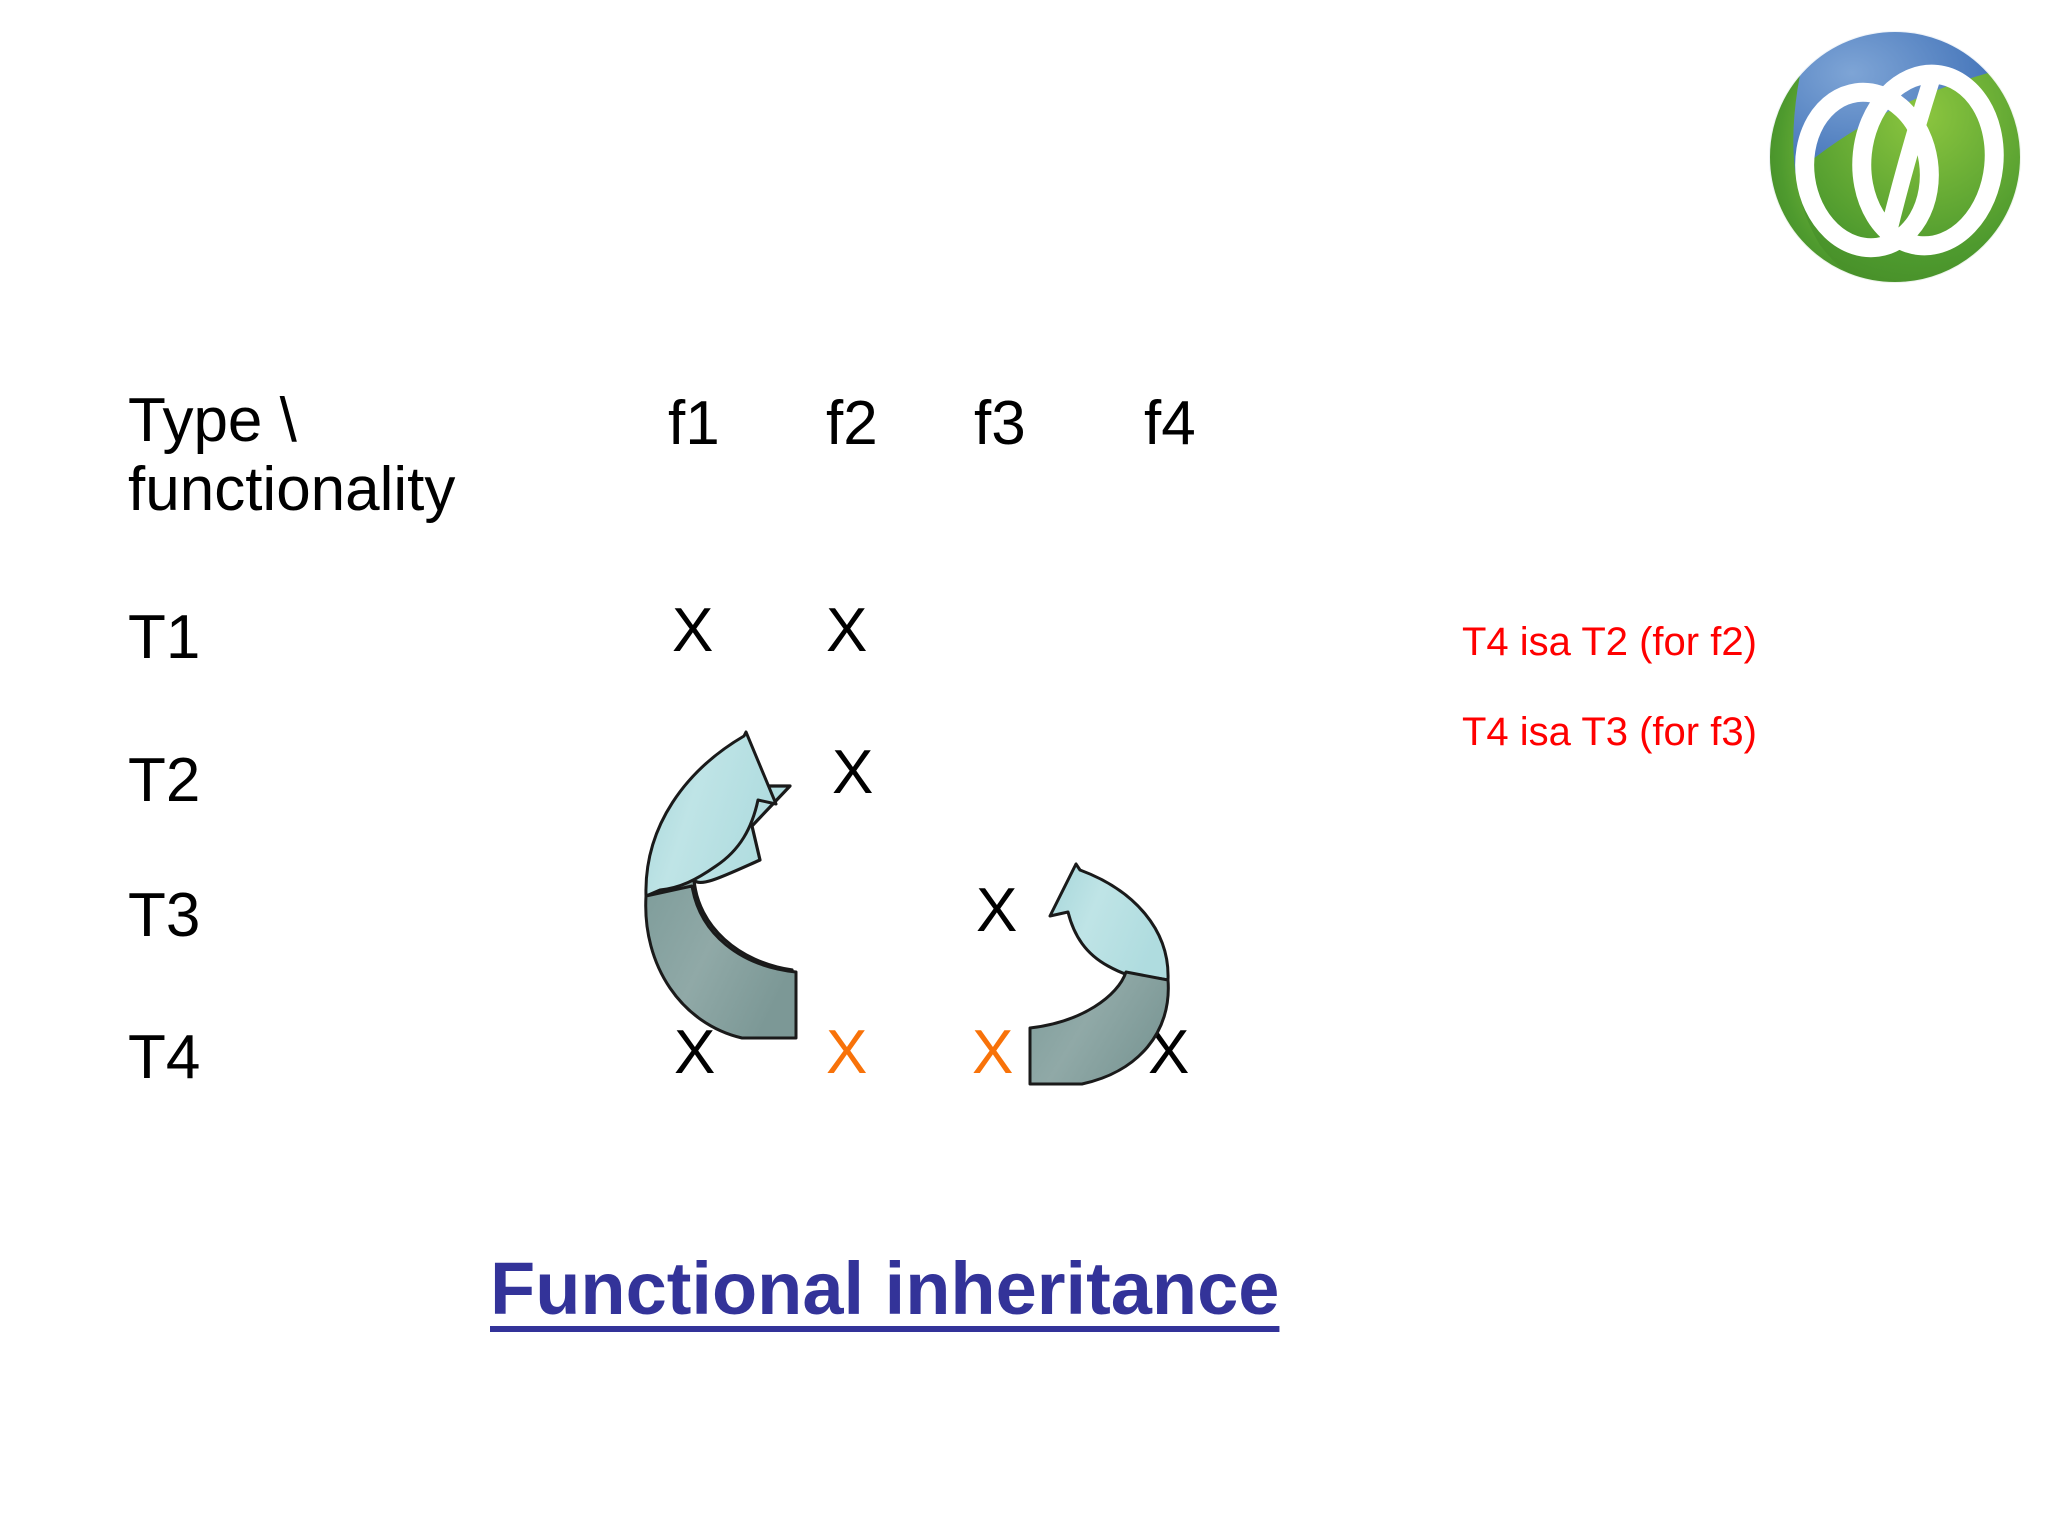  What do you see at coordinates (853, 772) in the screenshot?
I see `cell-t2-f2: X` at bounding box center [853, 772].